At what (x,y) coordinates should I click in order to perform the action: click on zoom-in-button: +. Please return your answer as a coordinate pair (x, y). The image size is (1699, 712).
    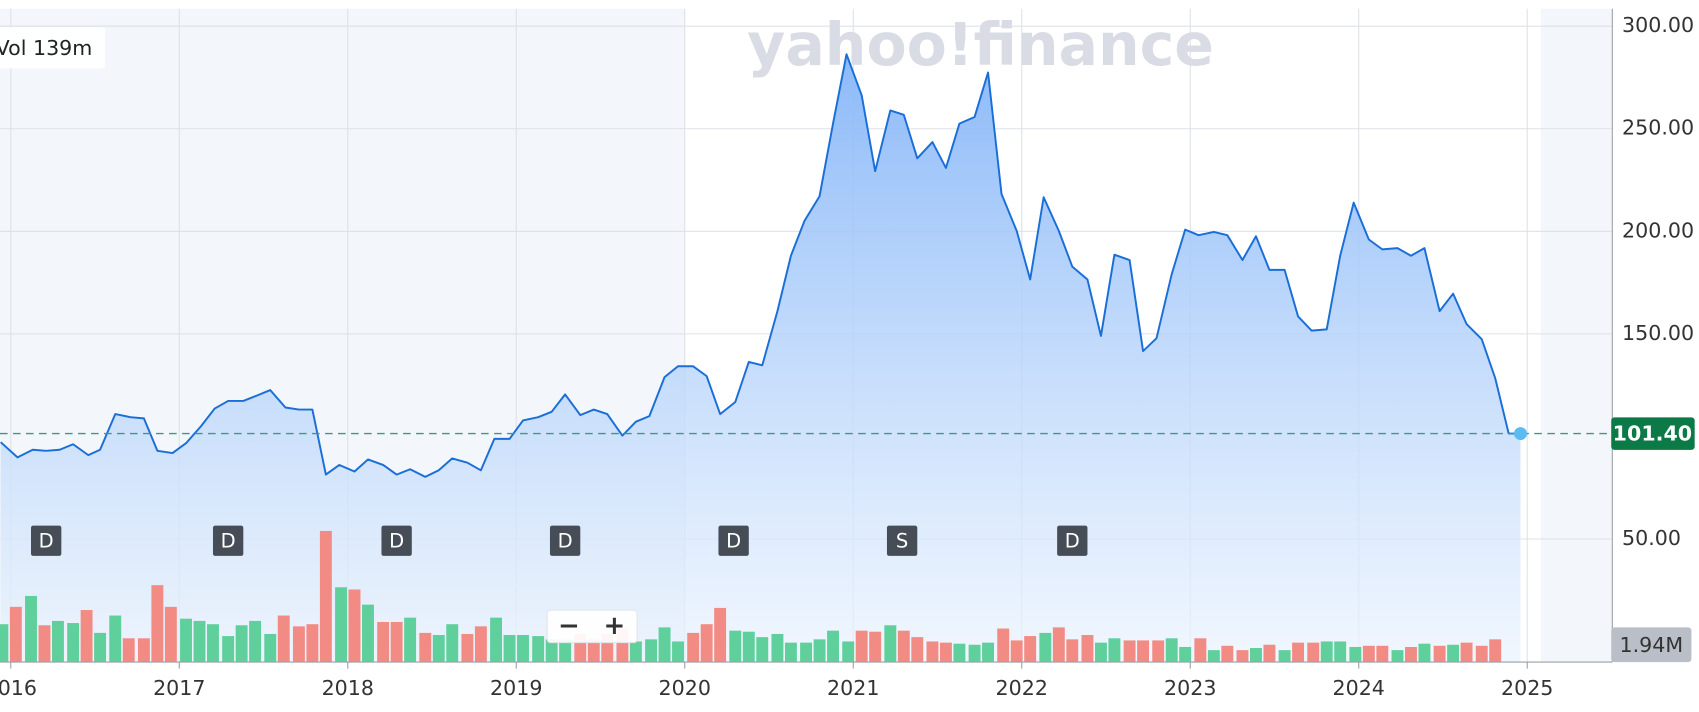
    Looking at the image, I should click on (614, 626).